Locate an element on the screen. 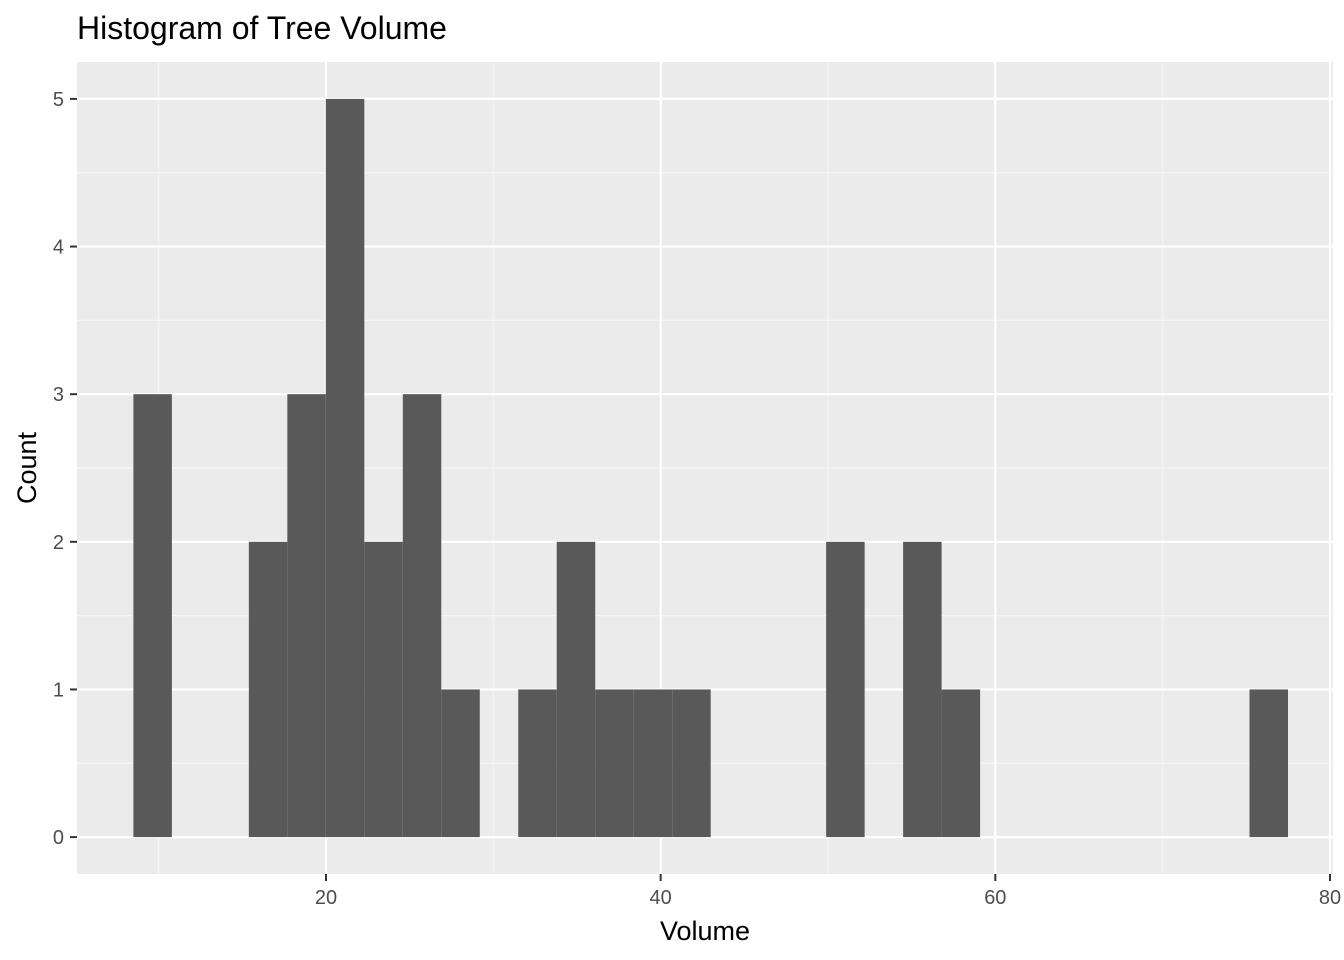  x-tick-label: 80 is located at coordinates (1330, 898).